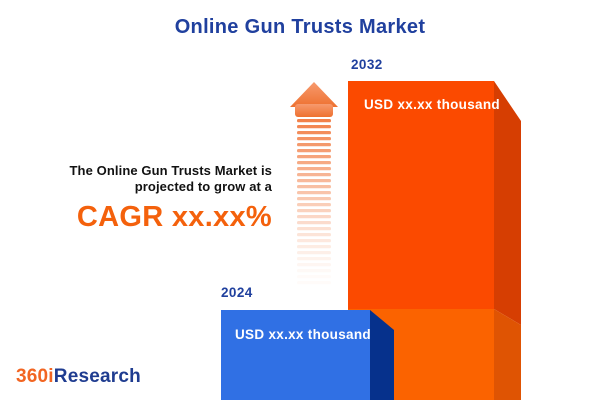 Image resolution: width=600 pixels, height=400 pixels. Describe the element at coordinates (507, 354) in the screenshot. I see `bar-2032-side-bottom` at that location.